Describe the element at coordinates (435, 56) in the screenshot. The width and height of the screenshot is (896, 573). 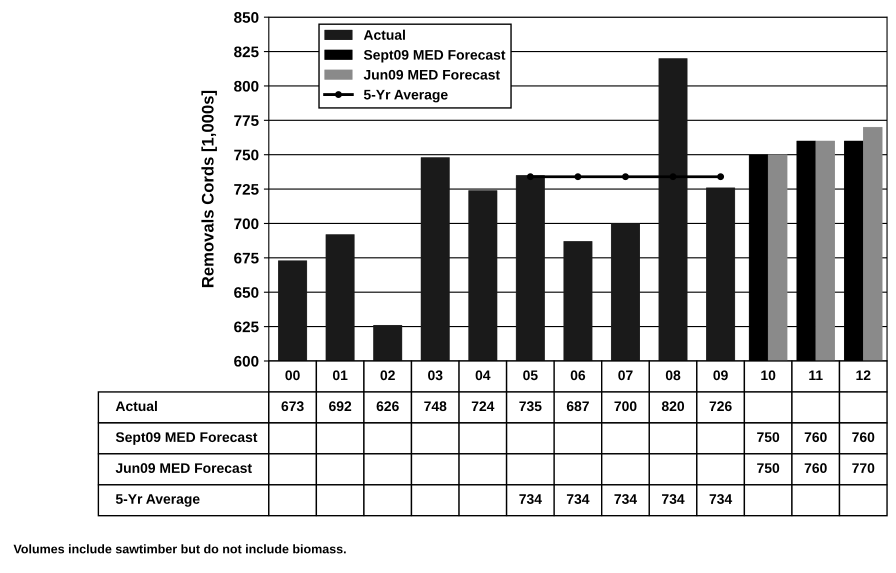
I see `legend-label: Sept09 MED Forecast` at that location.